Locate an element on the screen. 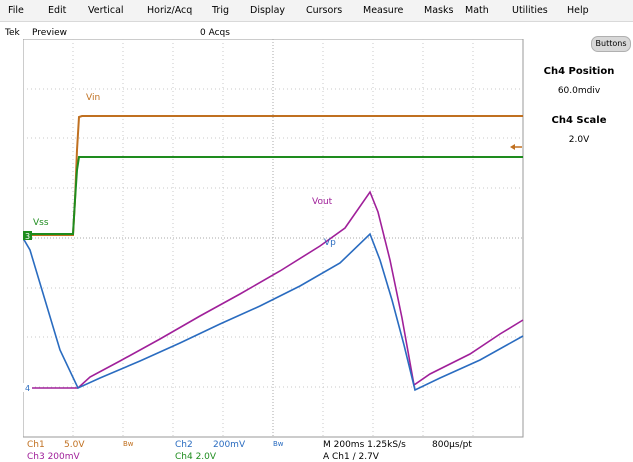  ch4-position-title: Ch4 Position is located at coordinates (578, 71).